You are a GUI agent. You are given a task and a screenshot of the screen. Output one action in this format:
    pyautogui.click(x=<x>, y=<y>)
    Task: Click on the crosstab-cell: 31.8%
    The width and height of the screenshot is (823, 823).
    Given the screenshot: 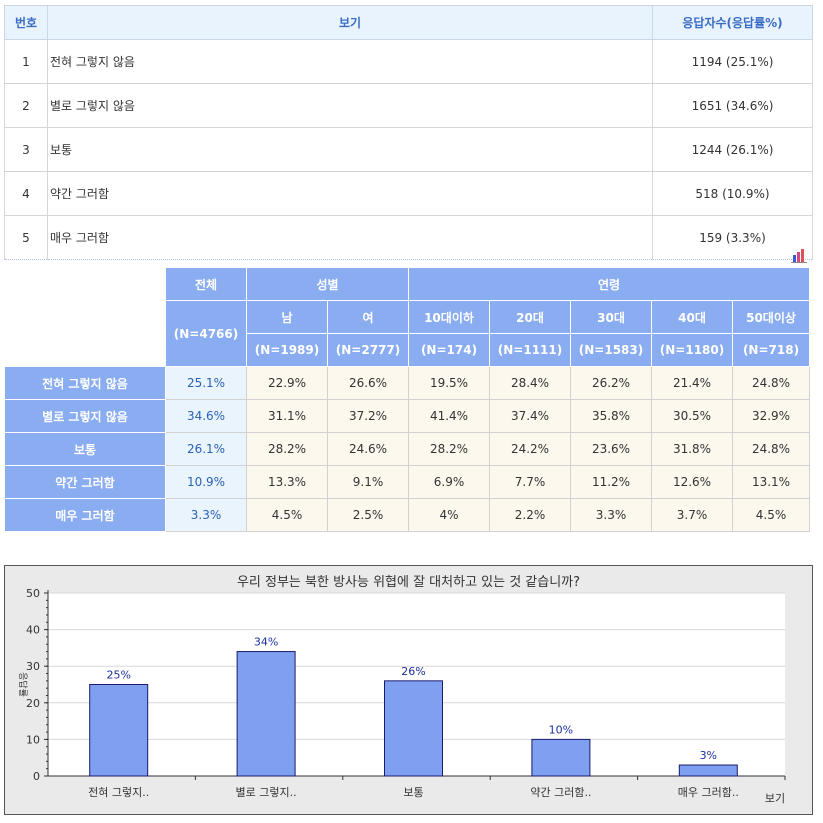 What is the action you would take?
    pyautogui.click(x=692, y=449)
    